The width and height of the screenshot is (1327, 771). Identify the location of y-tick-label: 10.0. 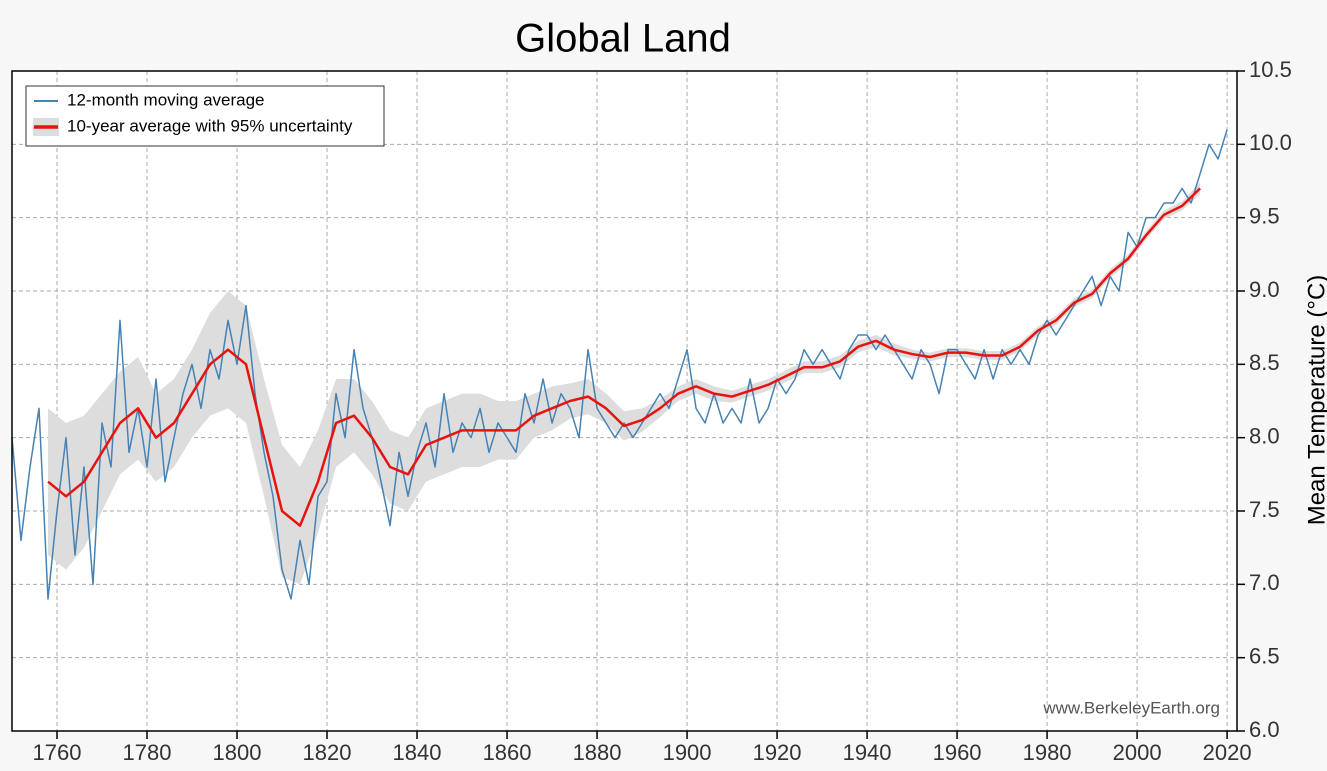
(1270, 142).